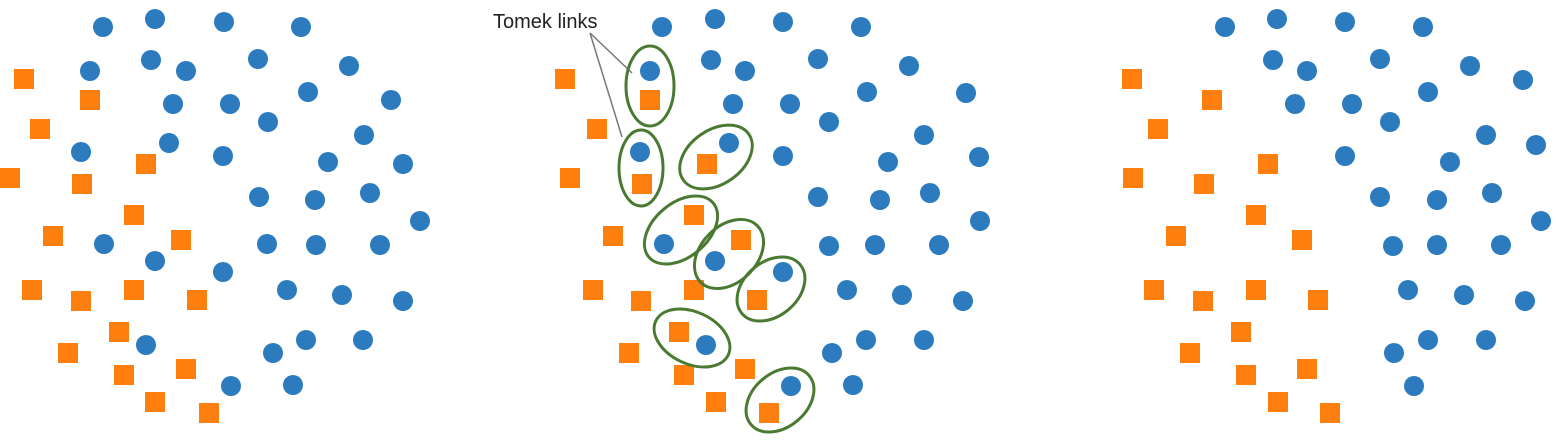  I want to click on tomek-link-rings, so click(716, 239).